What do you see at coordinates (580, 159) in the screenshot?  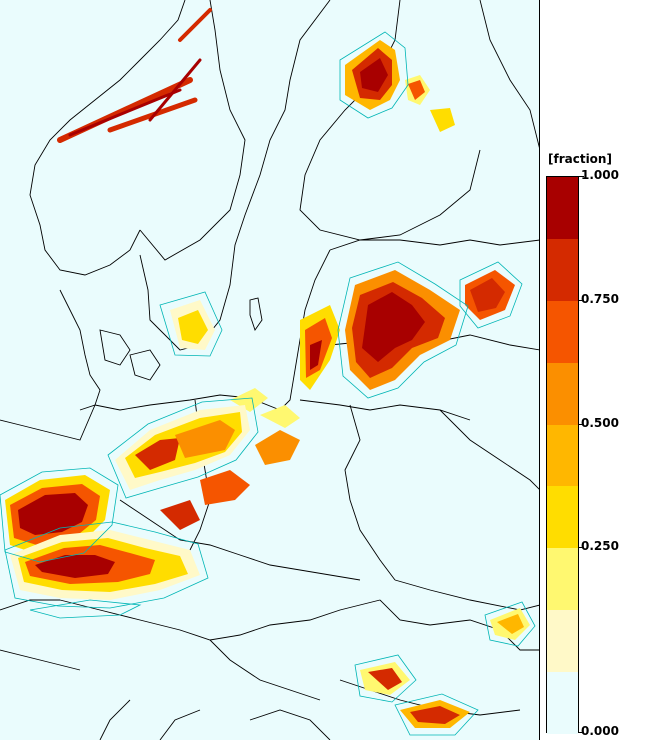 I see `legend-title: [fraction]` at bounding box center [580, 159].